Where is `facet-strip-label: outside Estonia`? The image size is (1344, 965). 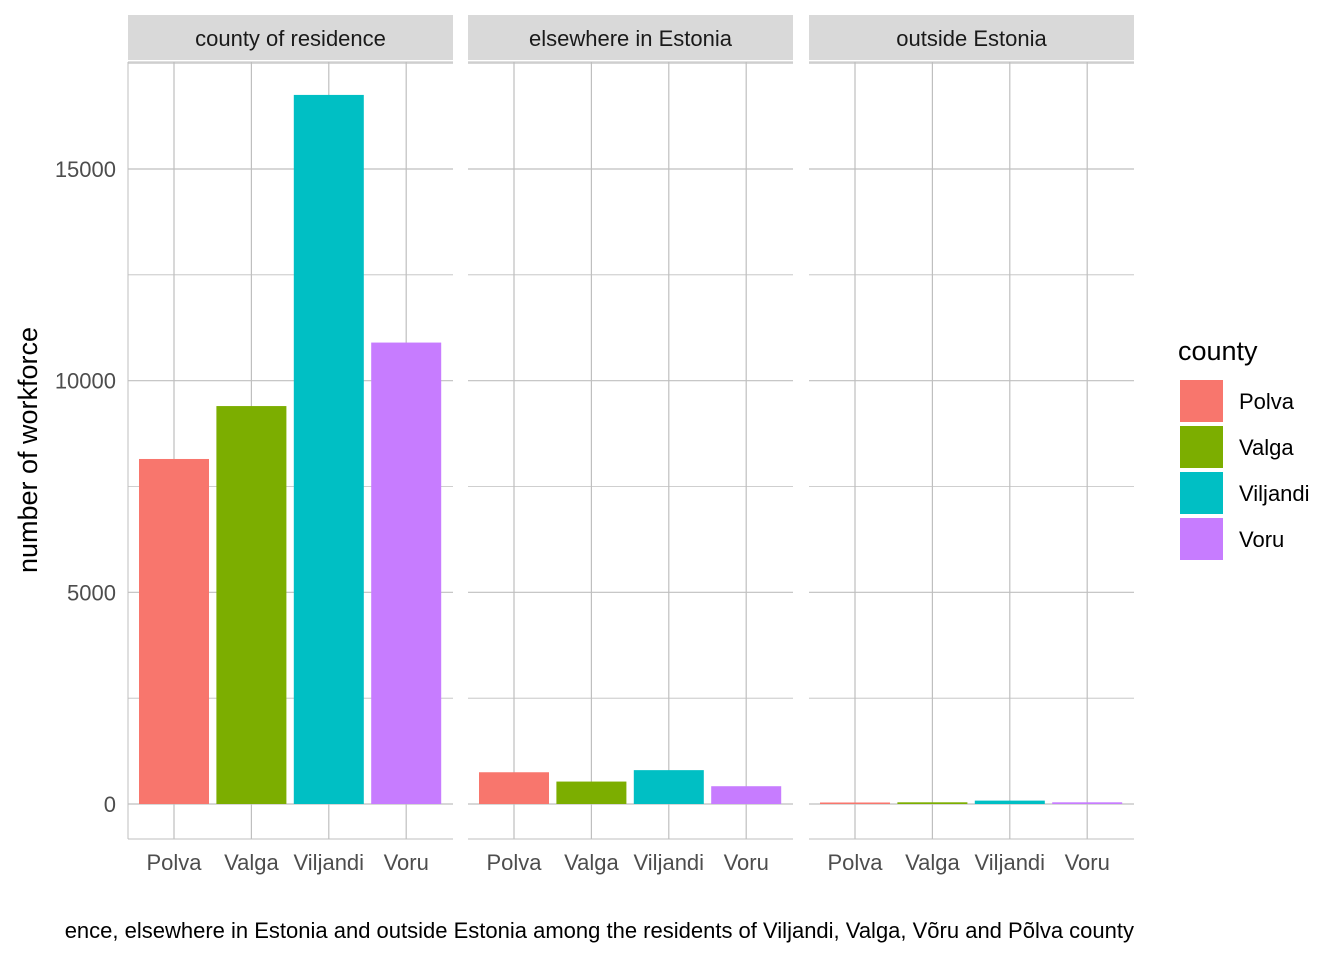
facet-strip-label: outside Estonia is located at coordinates (971, 38).